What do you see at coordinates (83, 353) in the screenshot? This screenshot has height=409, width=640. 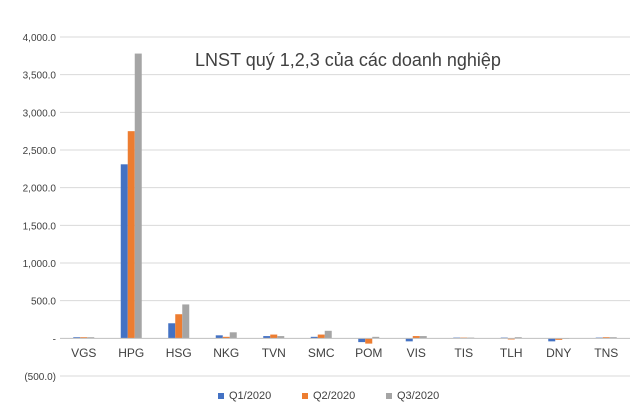 I see `x-tick-label: VGS` at bounding box center [83, 353].